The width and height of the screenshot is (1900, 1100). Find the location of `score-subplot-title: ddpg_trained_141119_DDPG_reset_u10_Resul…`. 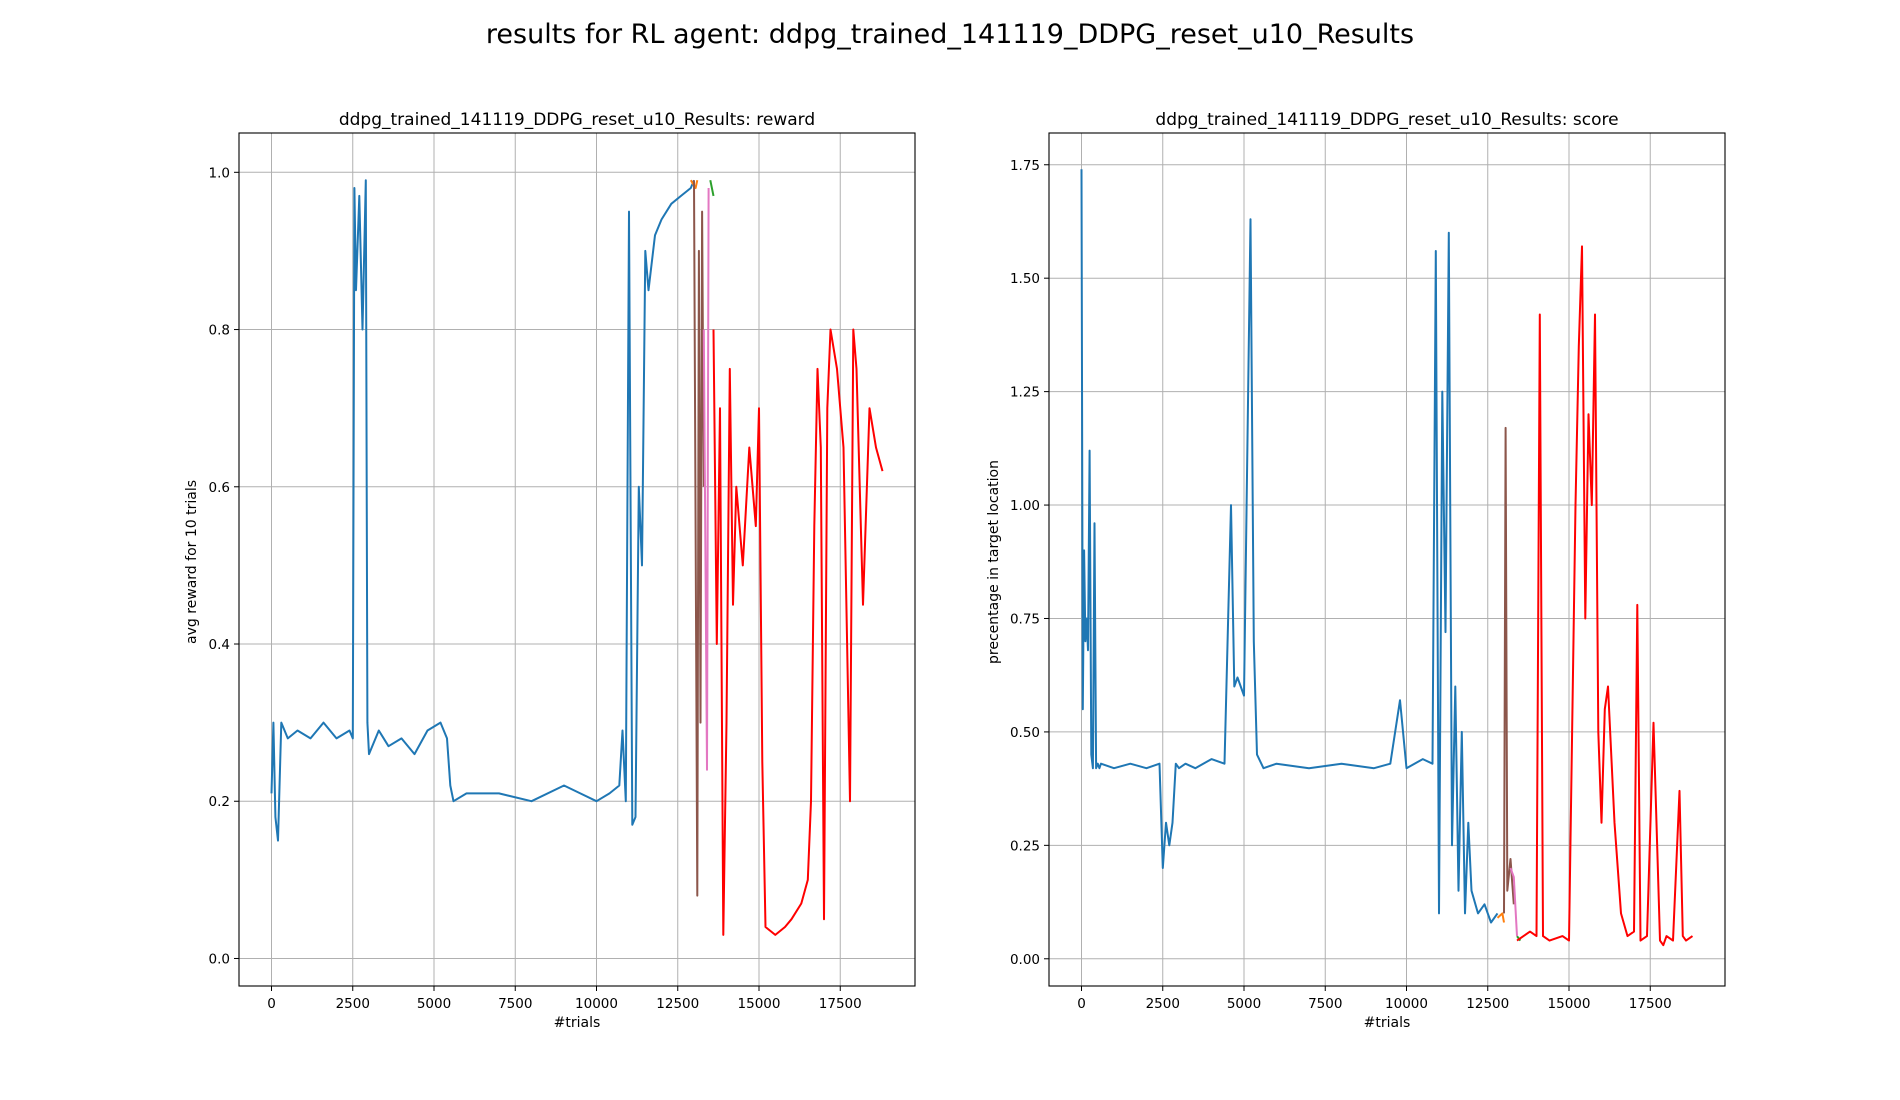

score-subplot-title: ddpg_trained_141119_DDPG_reset_u10_Resul… is located at coordinates (1386, 120).